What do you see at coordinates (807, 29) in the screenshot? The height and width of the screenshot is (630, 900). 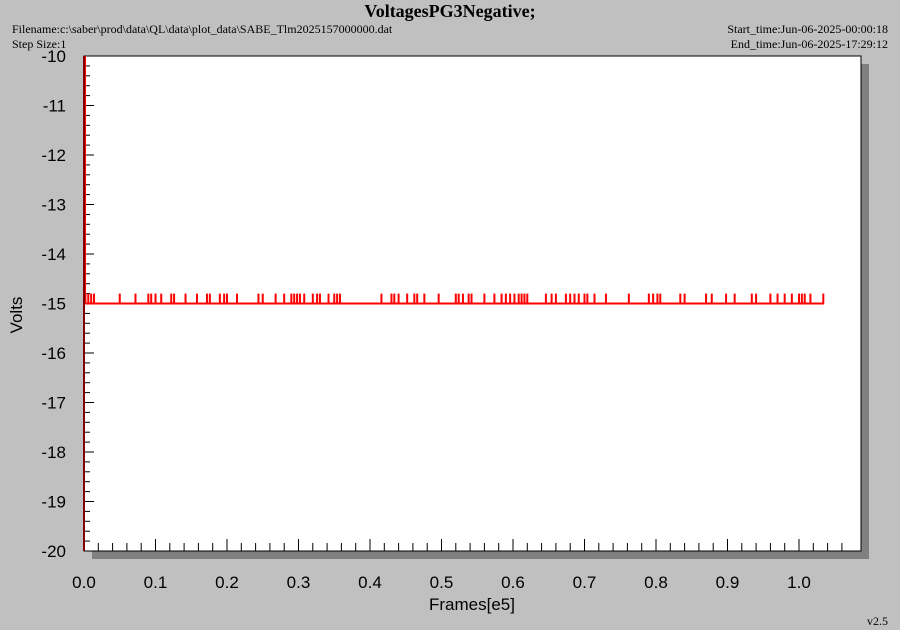 I see `start-time-label: Start_time:Jun-06-2025-00:00:18` at bounding box center [807, 29].